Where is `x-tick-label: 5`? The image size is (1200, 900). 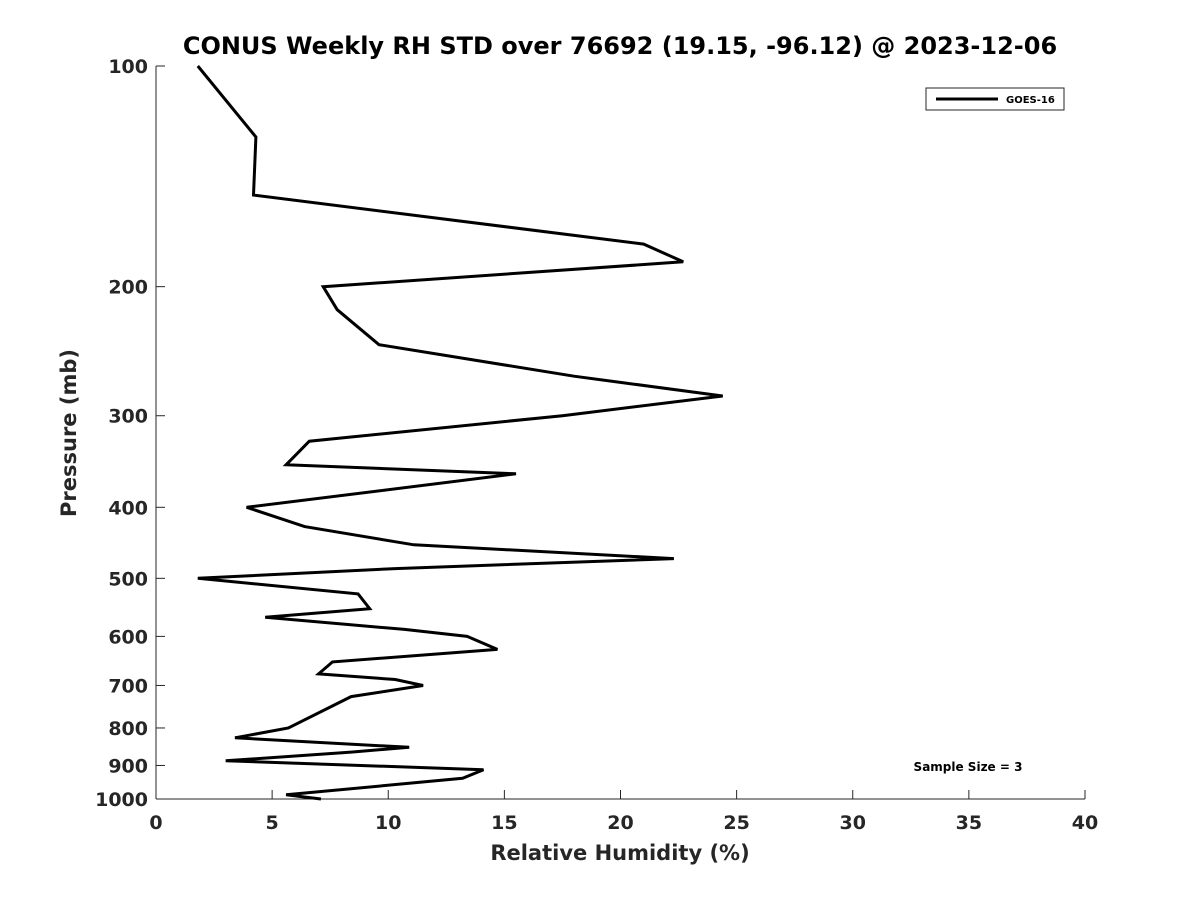 x-tick-label: 5 is located at coordinates (272, 823).